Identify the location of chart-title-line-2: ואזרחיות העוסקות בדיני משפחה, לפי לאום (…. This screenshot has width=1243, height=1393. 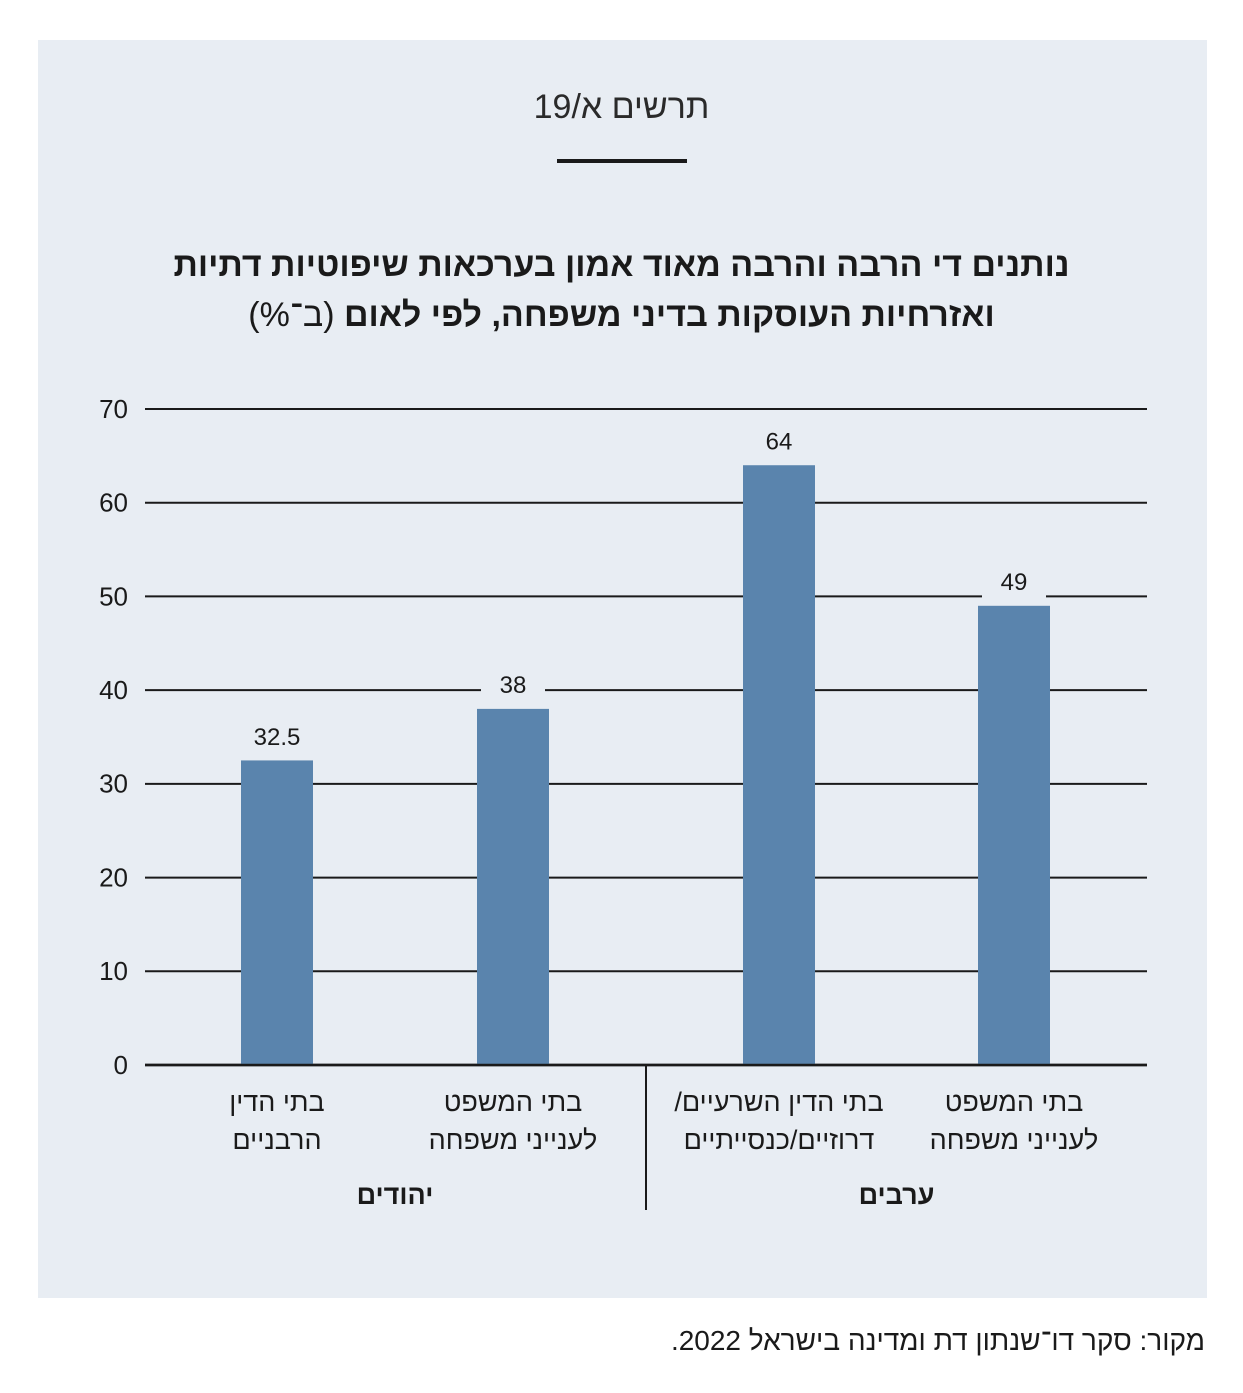
(621, 315).